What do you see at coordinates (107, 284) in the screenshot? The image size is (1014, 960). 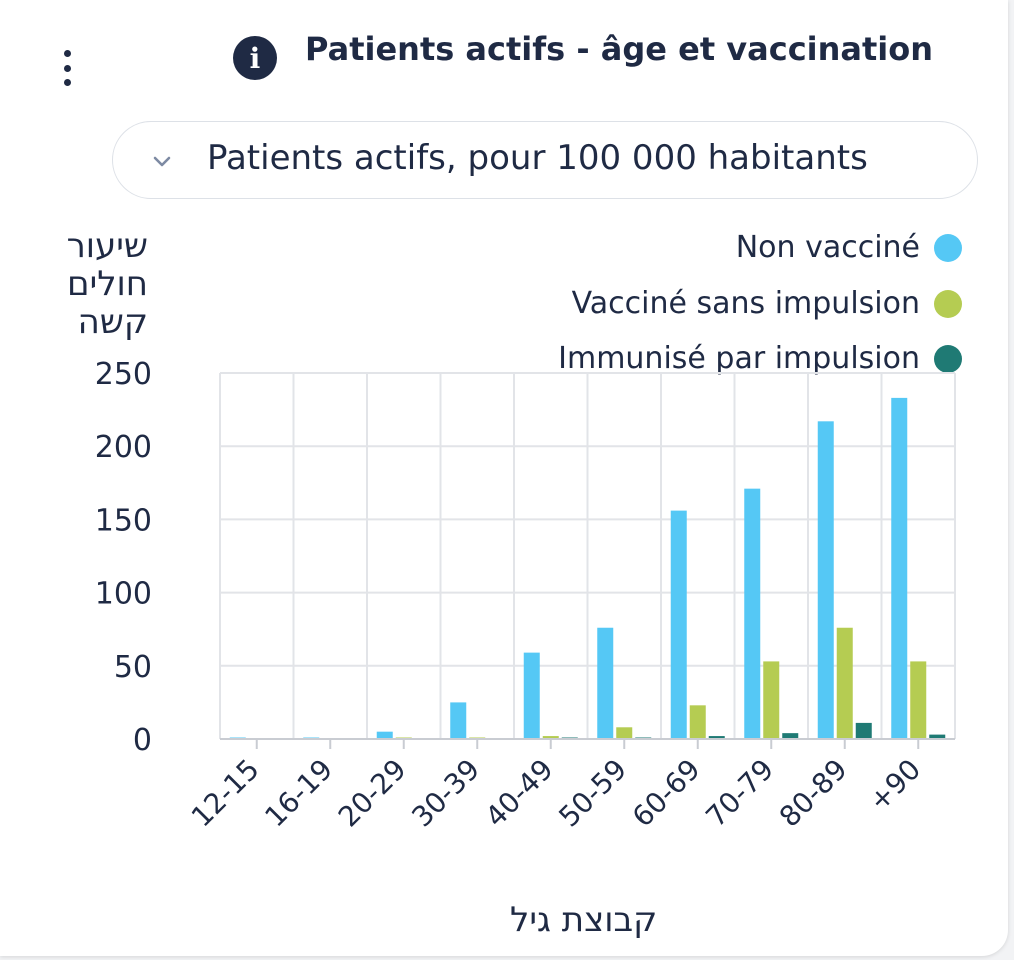 I see `y-axis-label-line-2: חולים` at bounding box center [107, 284].